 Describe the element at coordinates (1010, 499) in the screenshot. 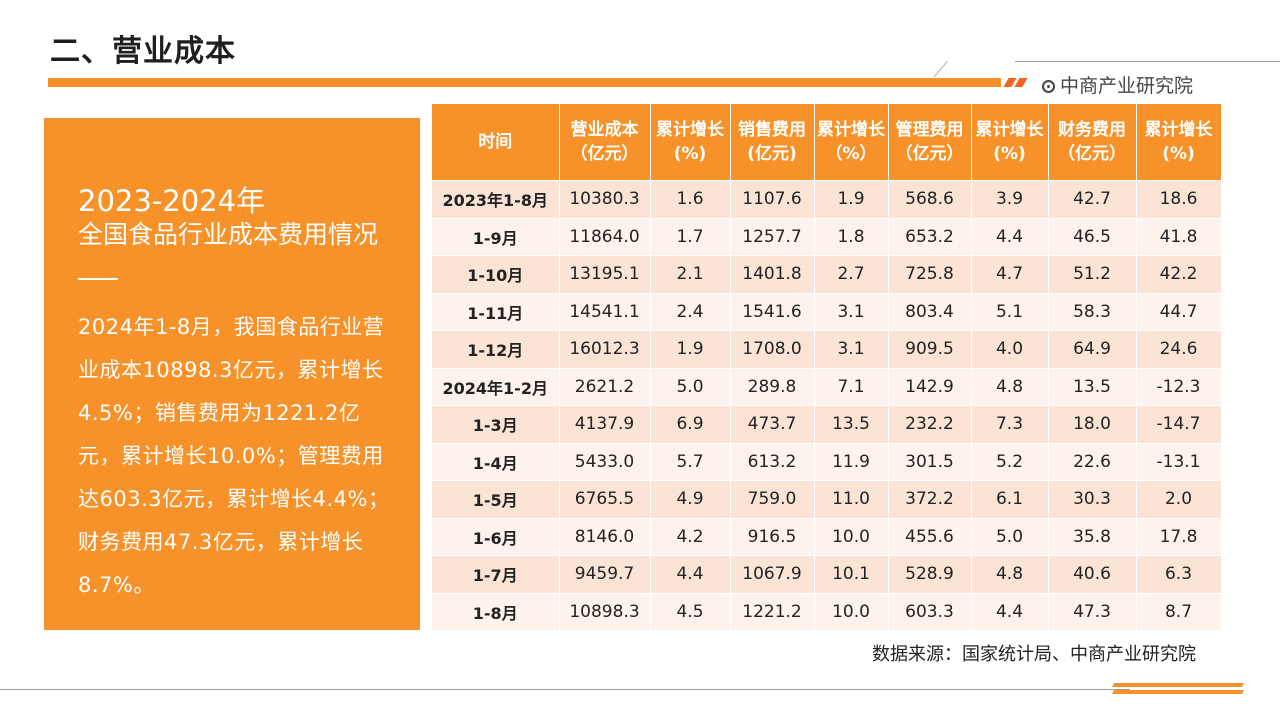

I see `table-cell: 6.1` at that location.